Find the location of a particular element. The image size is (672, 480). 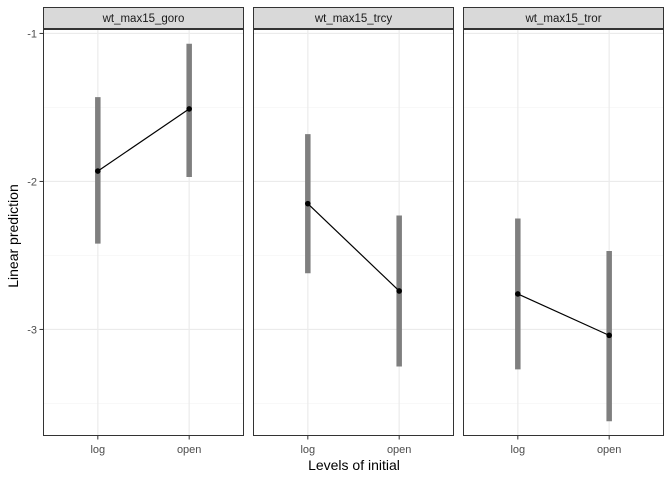

y-tick-label: -3 is located at coordinates (32, 330).